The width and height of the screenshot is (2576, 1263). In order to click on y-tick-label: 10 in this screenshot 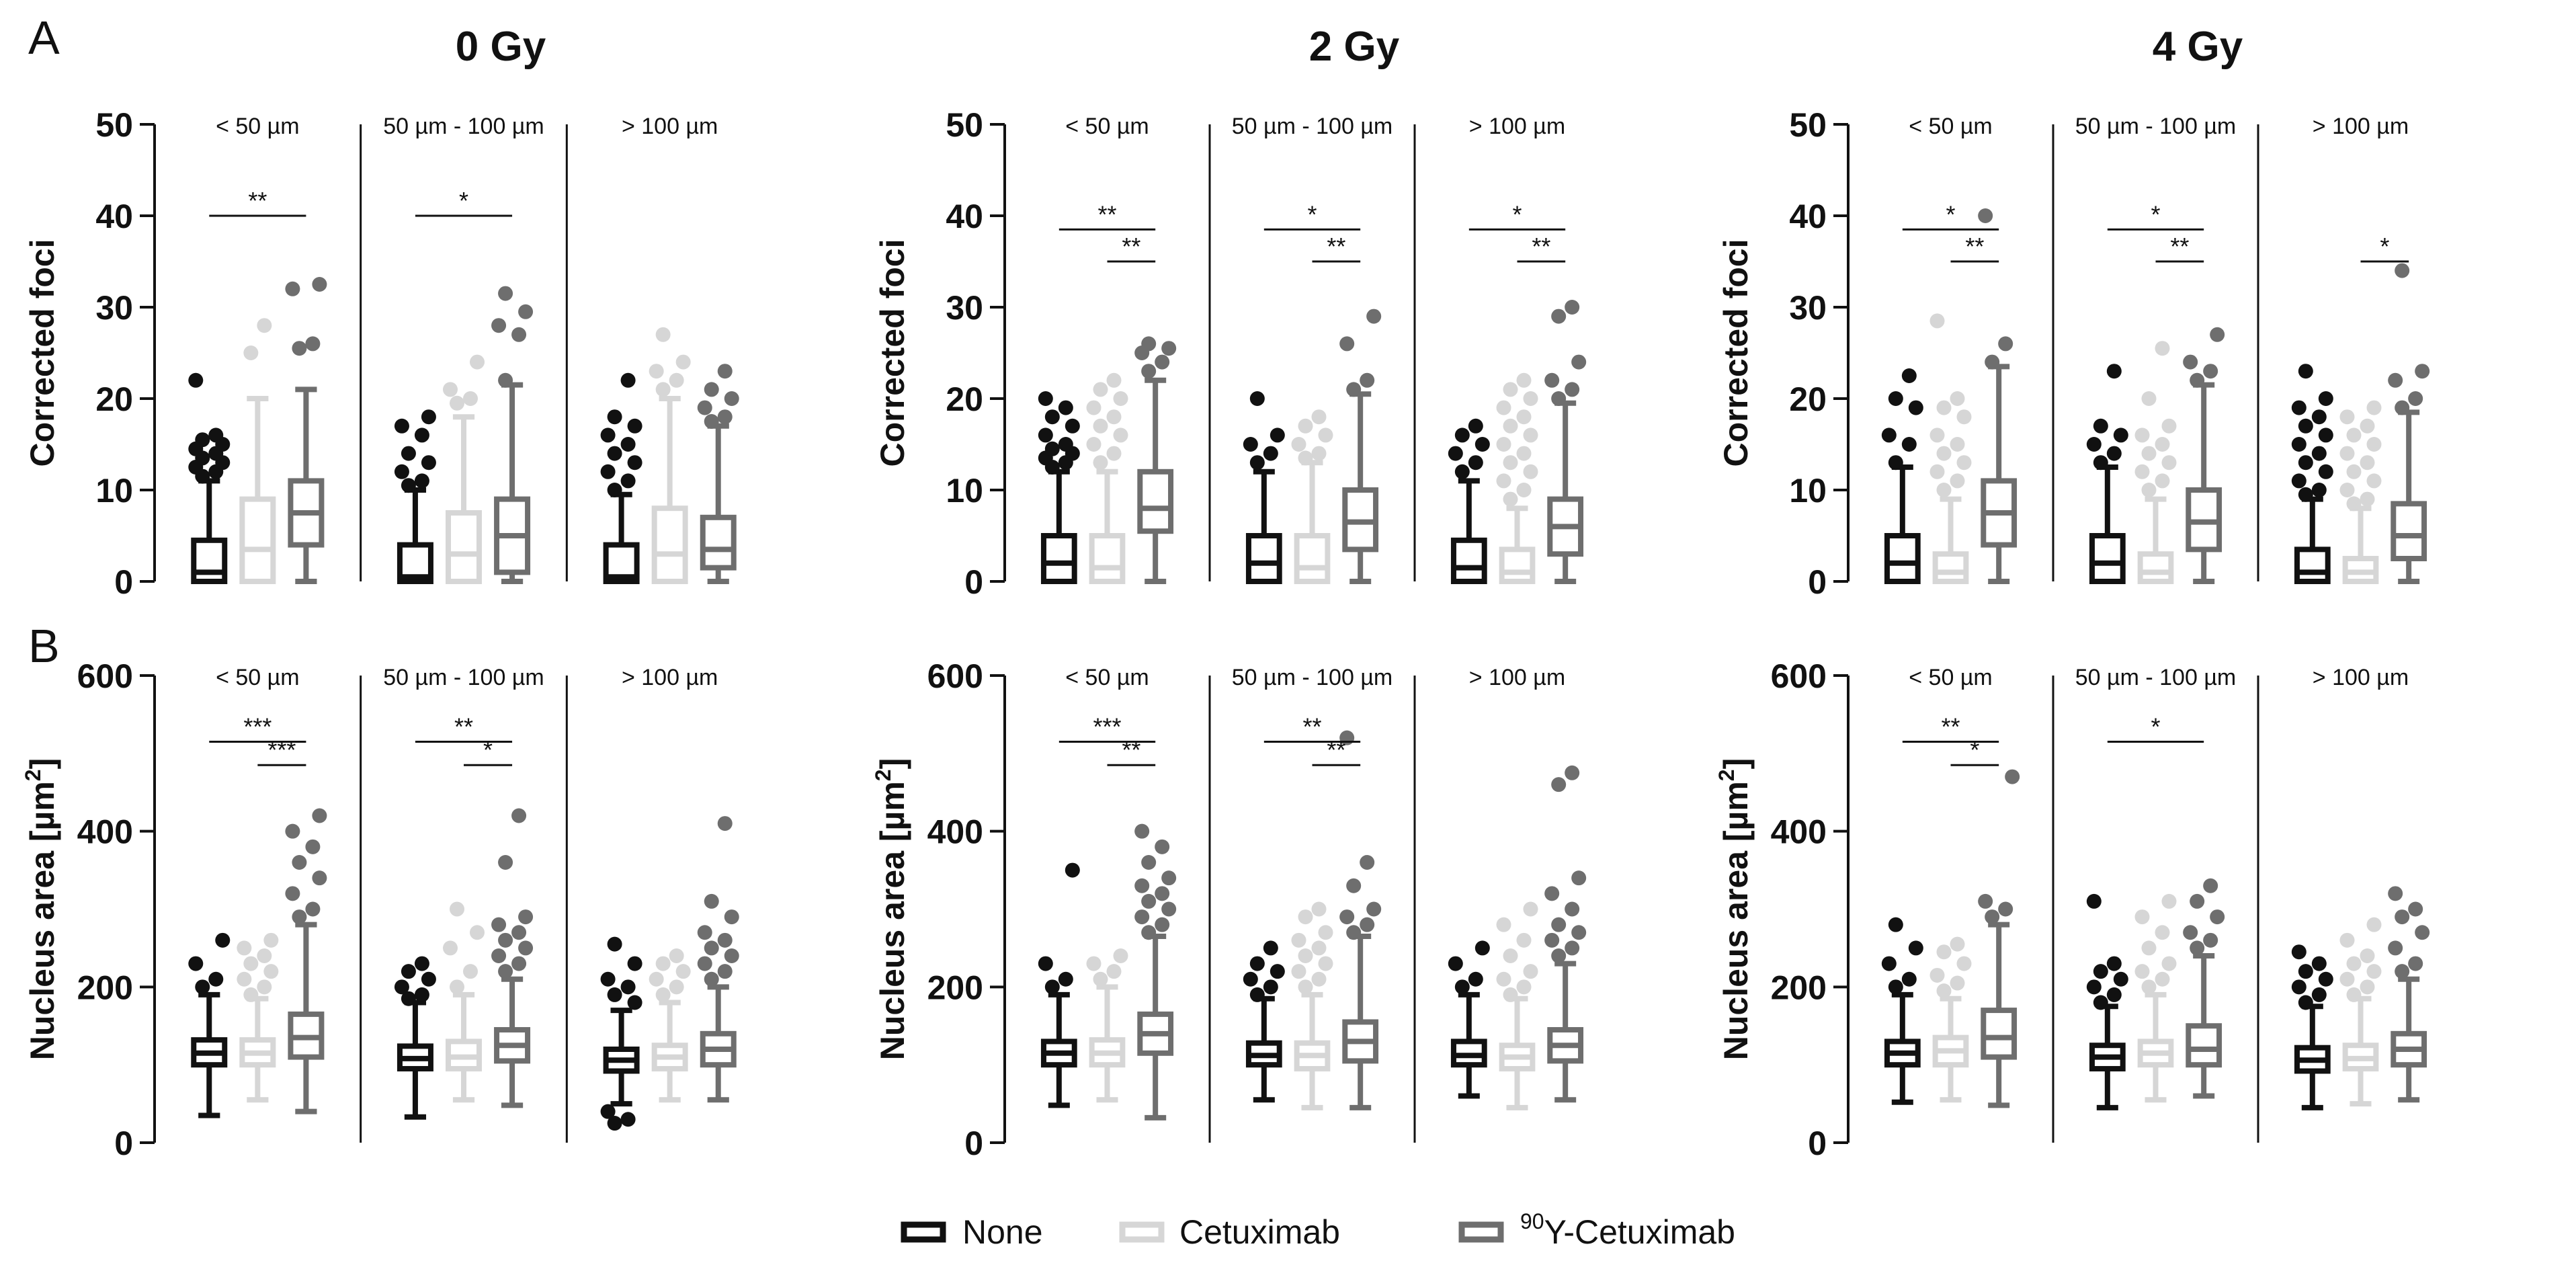, I will do `click(114, 491)`.